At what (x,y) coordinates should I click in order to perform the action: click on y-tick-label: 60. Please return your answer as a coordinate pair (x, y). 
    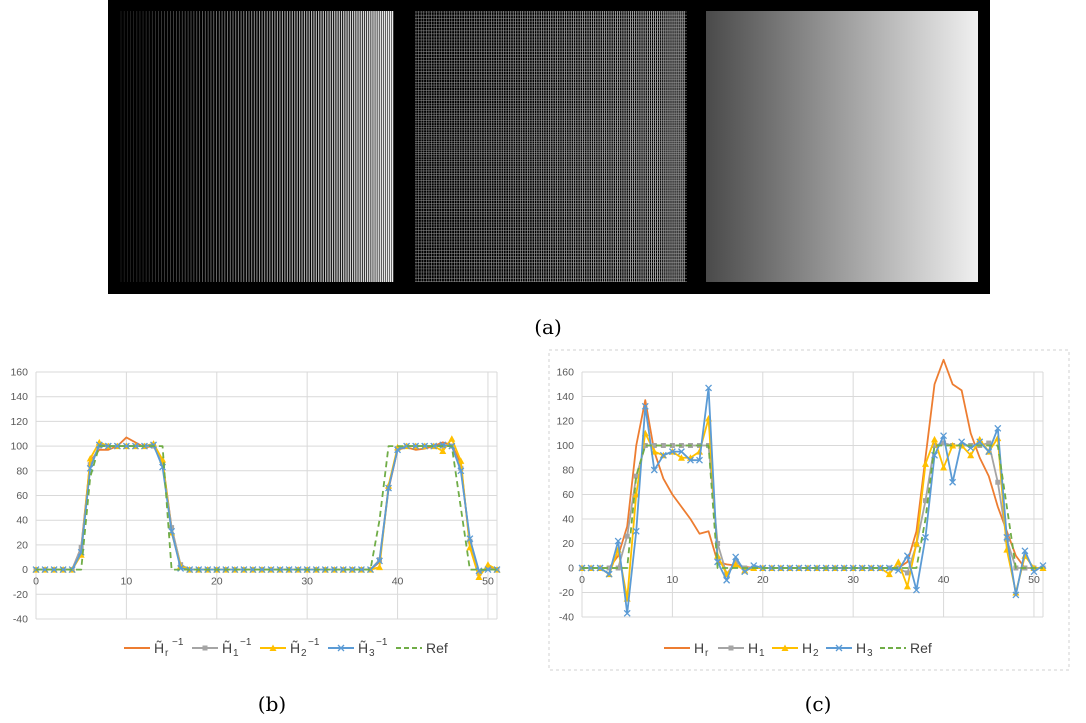
    Looking at the image, I should click on (568, 495).